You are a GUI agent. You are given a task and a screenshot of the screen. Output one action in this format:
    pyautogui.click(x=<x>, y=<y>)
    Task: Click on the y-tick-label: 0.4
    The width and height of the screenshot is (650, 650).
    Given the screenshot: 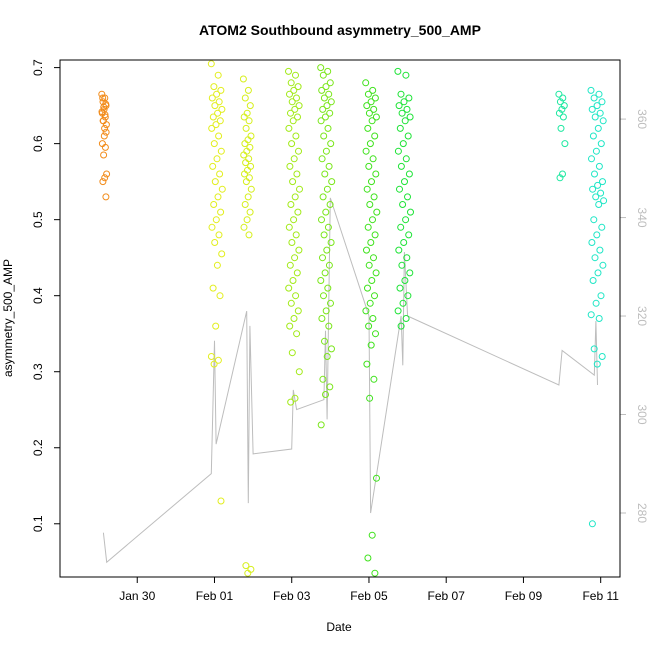 What is the action you would take?
    pyautogui.click(x=38, y=295)
    